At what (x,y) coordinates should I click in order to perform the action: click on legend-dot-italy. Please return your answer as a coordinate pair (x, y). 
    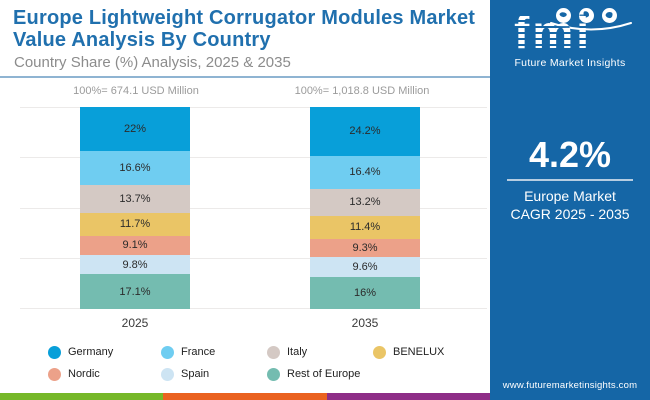
    Looking at the image, I should click on (273, 352).